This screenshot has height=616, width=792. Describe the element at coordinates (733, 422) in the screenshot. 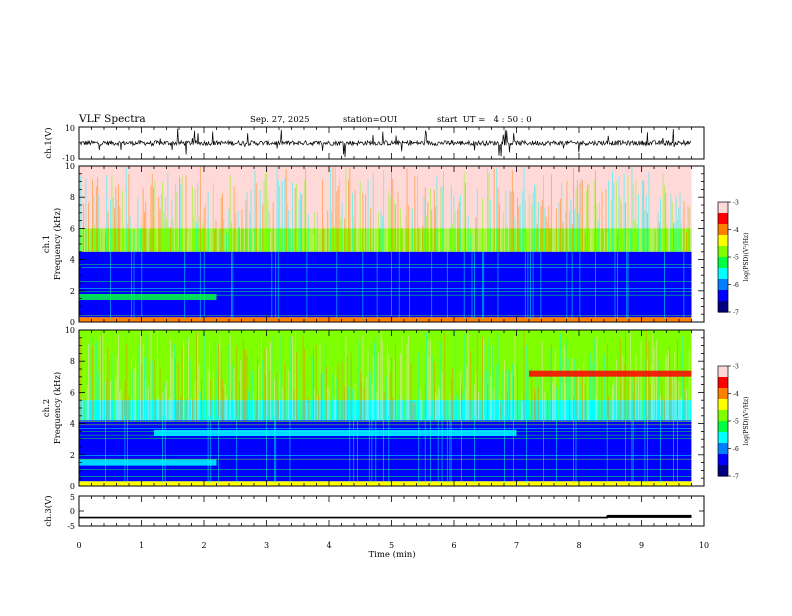

I see `ch2-colorbar: -3 -4 -5 -6 -7 log(PSD)(V²/Hz)` at that location.